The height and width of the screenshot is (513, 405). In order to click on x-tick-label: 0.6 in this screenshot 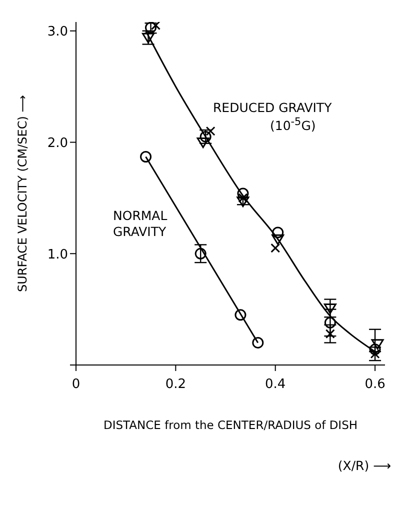, I will do `click(375, 384)`.